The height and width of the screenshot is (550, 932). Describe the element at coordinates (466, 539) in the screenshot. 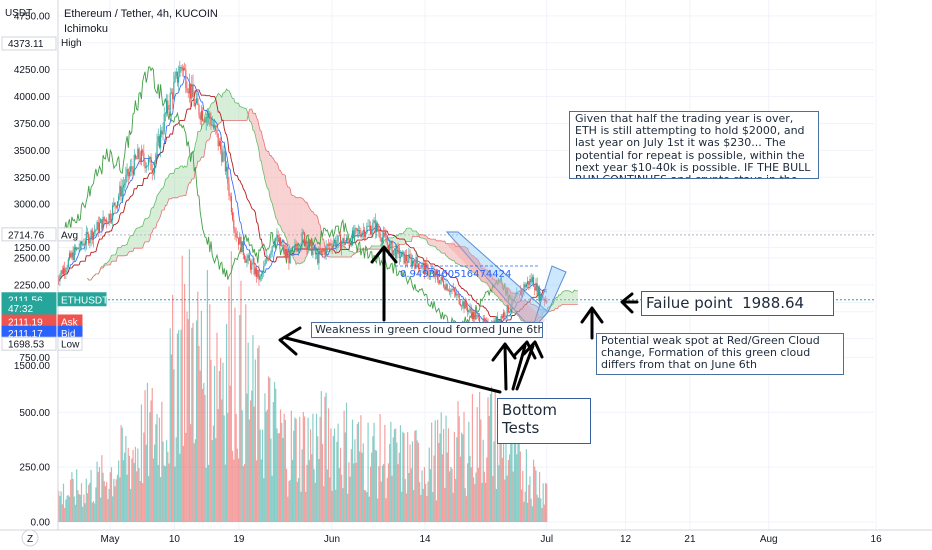

I see `time-axis: May 10 19 Jun 14 Jul 12 21 Aug 16 Z` at that location.